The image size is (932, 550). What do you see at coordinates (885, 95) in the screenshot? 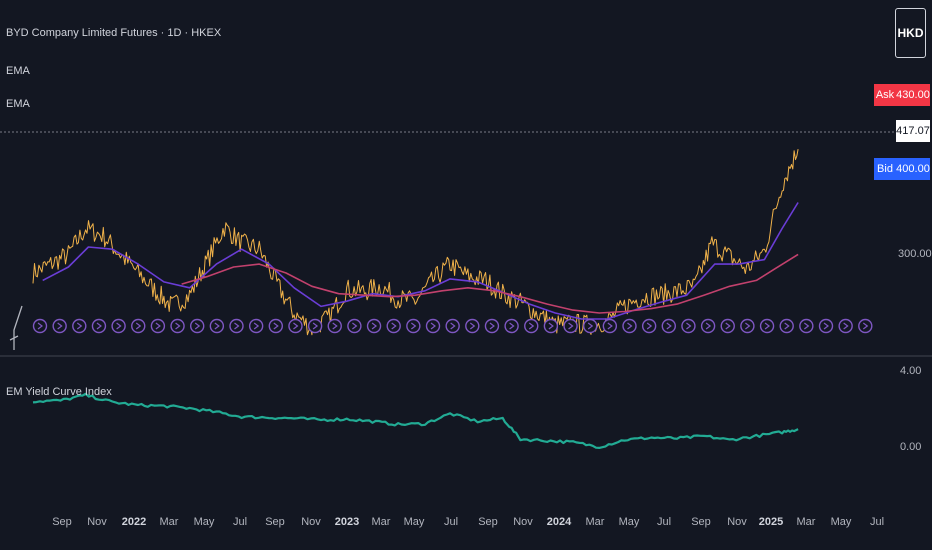
I see `ask-label: Ask` at bounding box center [885, 95].